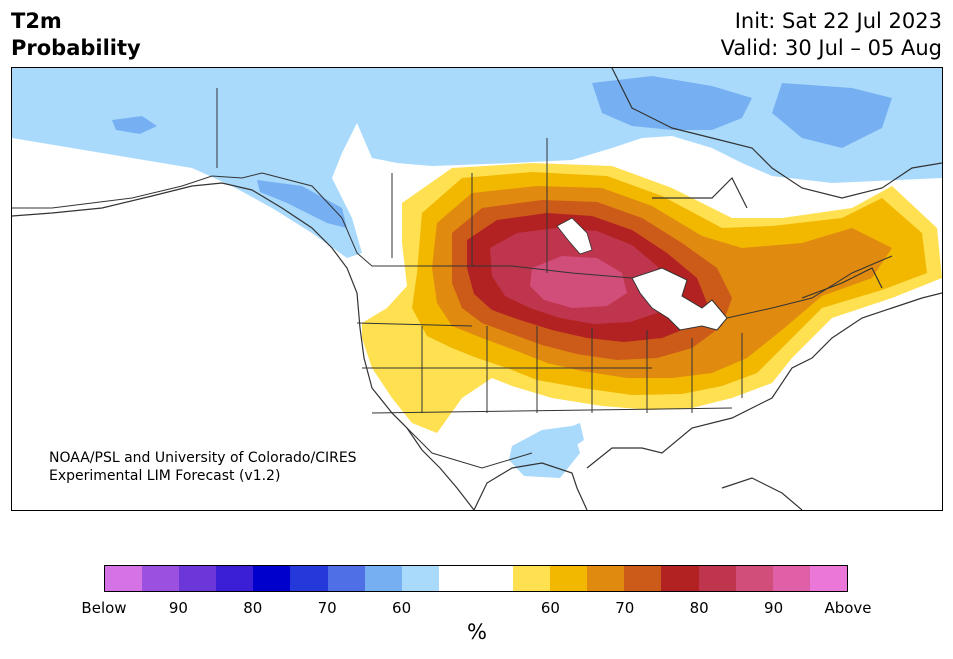  What do you see at coordinates (575, 435) in the screenshot?
I see `cold-region-baja` at bounding box center [575, 435].